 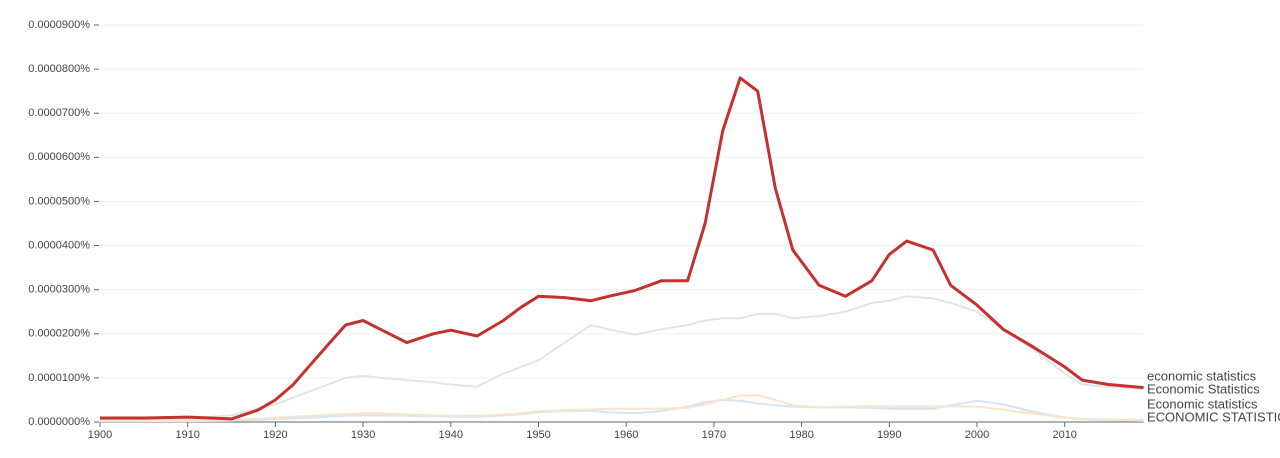 What do you see at coordinates (59, 25) in the screenshot?
I see `y-tick-label: 0.0000900%` at bounding box center [59, 25].